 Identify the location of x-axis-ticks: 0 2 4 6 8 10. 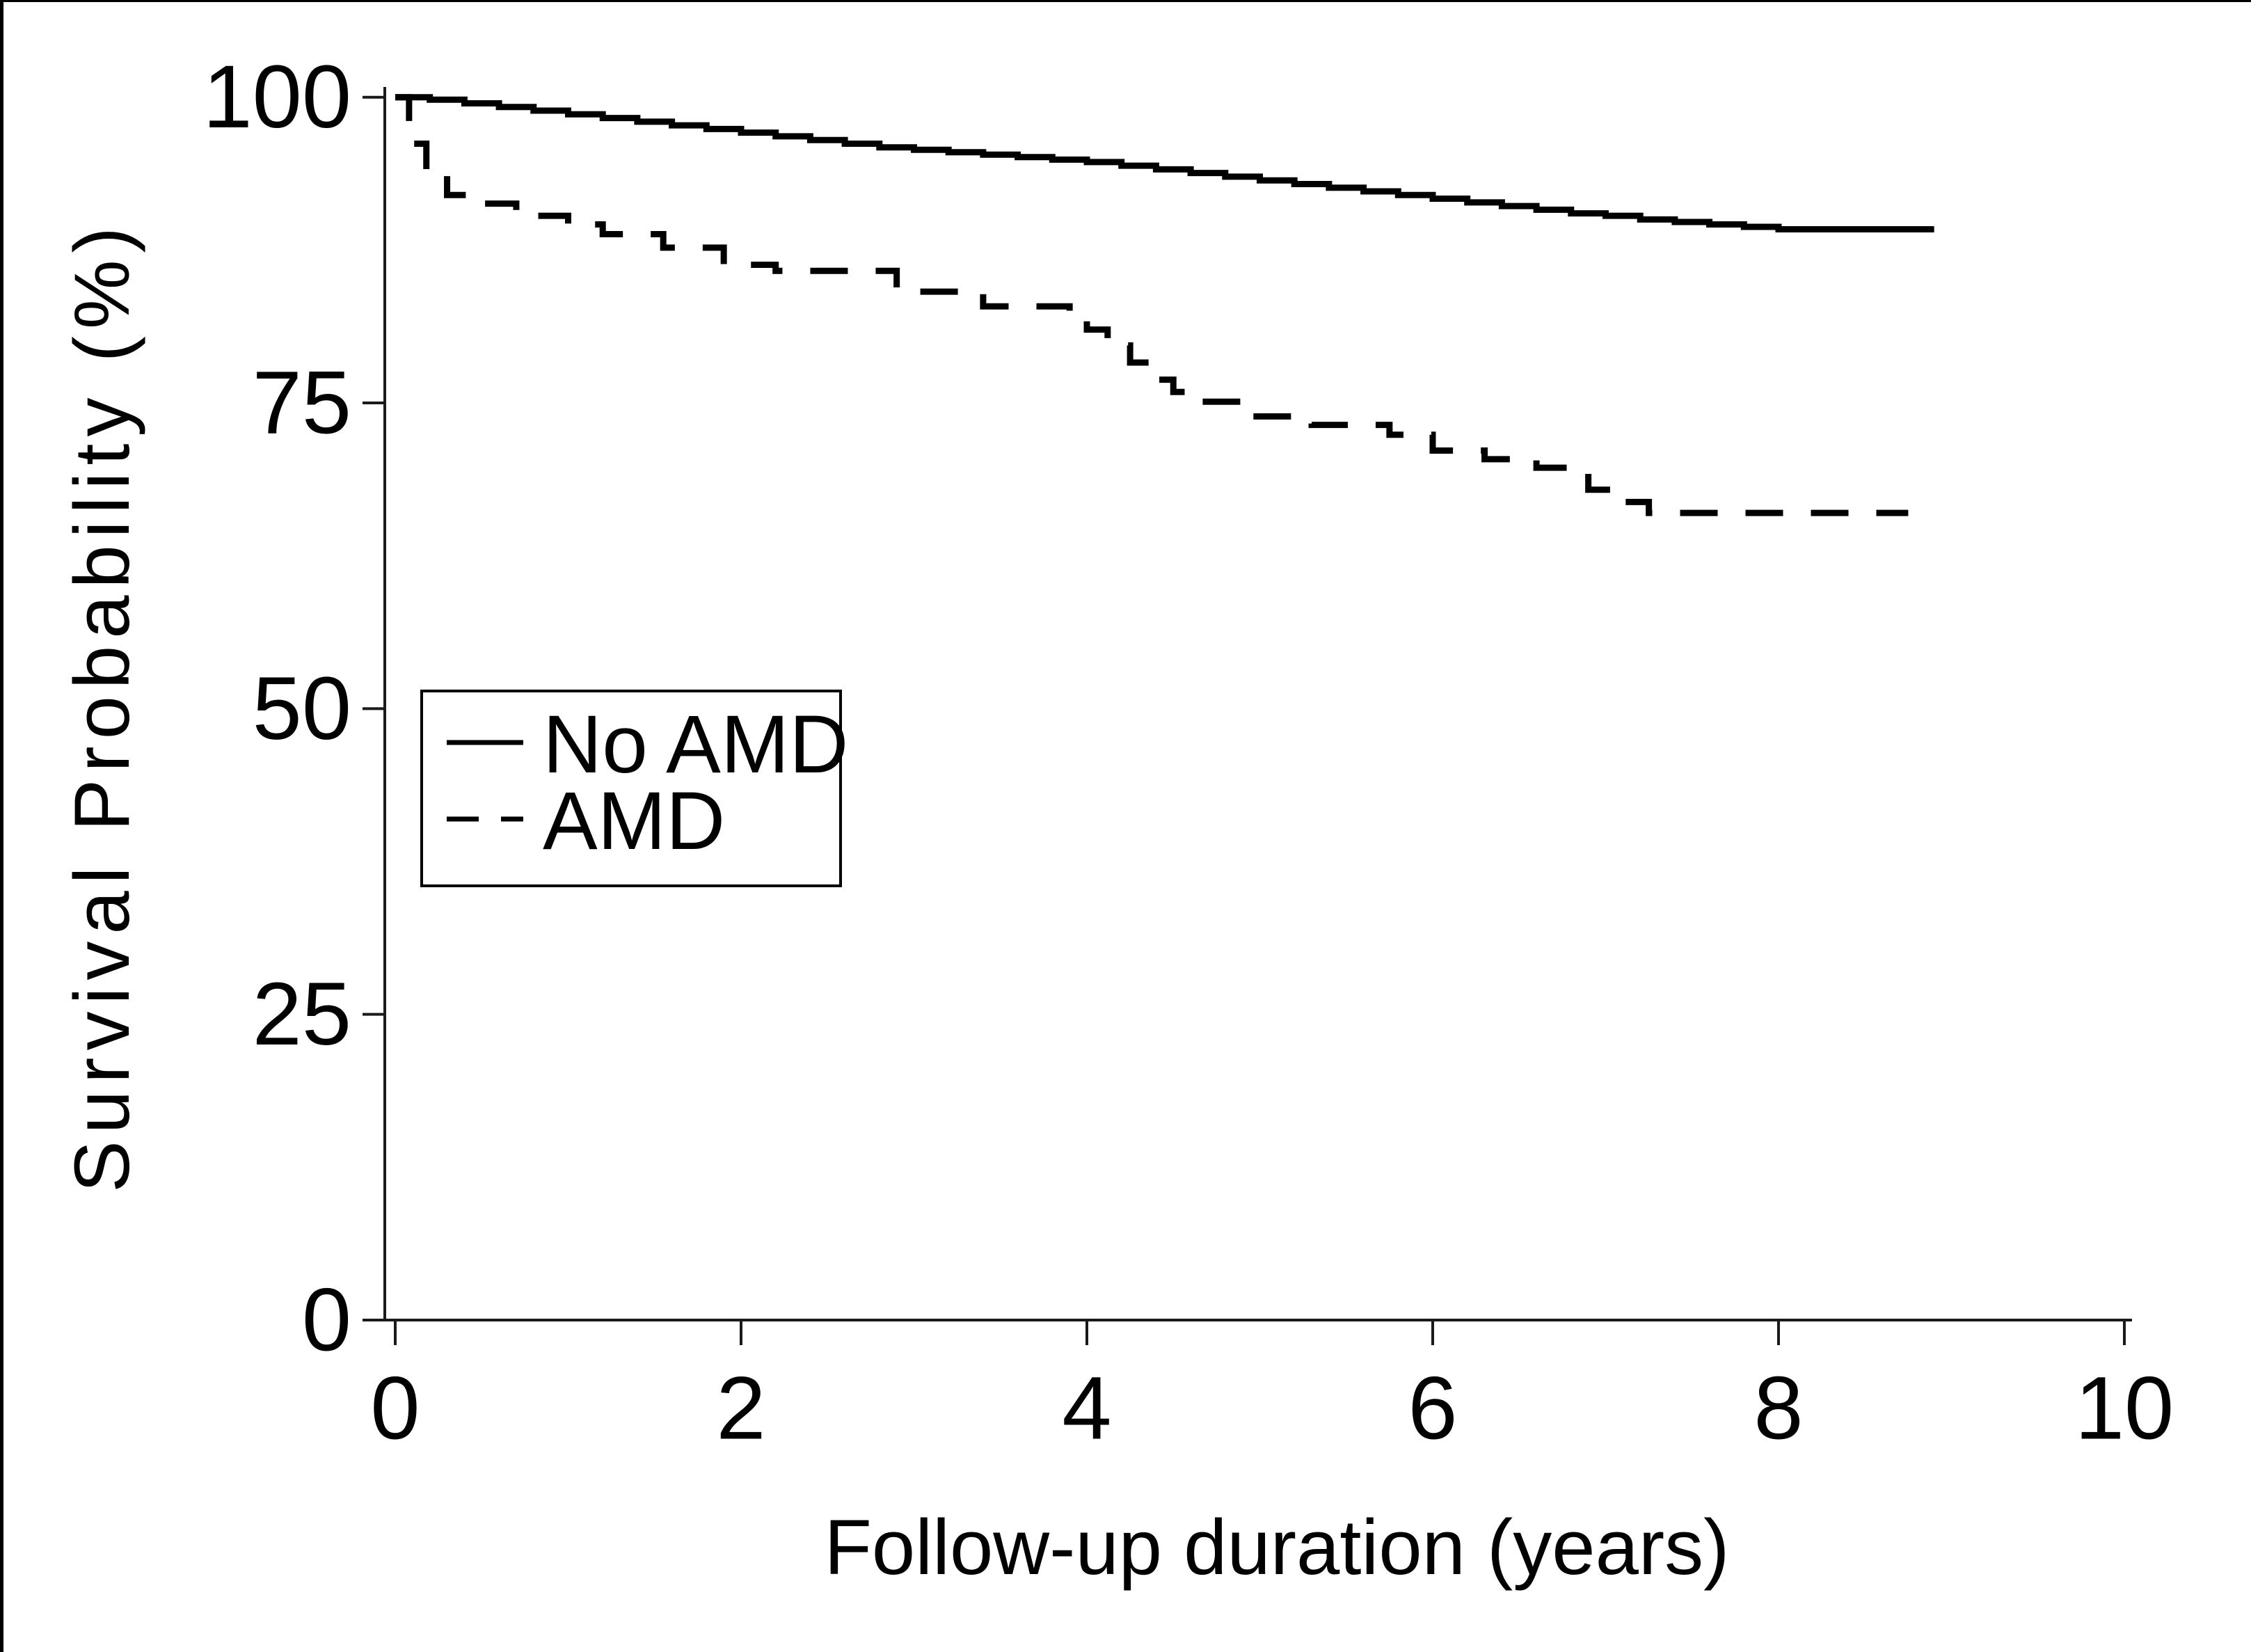
(1272, 1389).